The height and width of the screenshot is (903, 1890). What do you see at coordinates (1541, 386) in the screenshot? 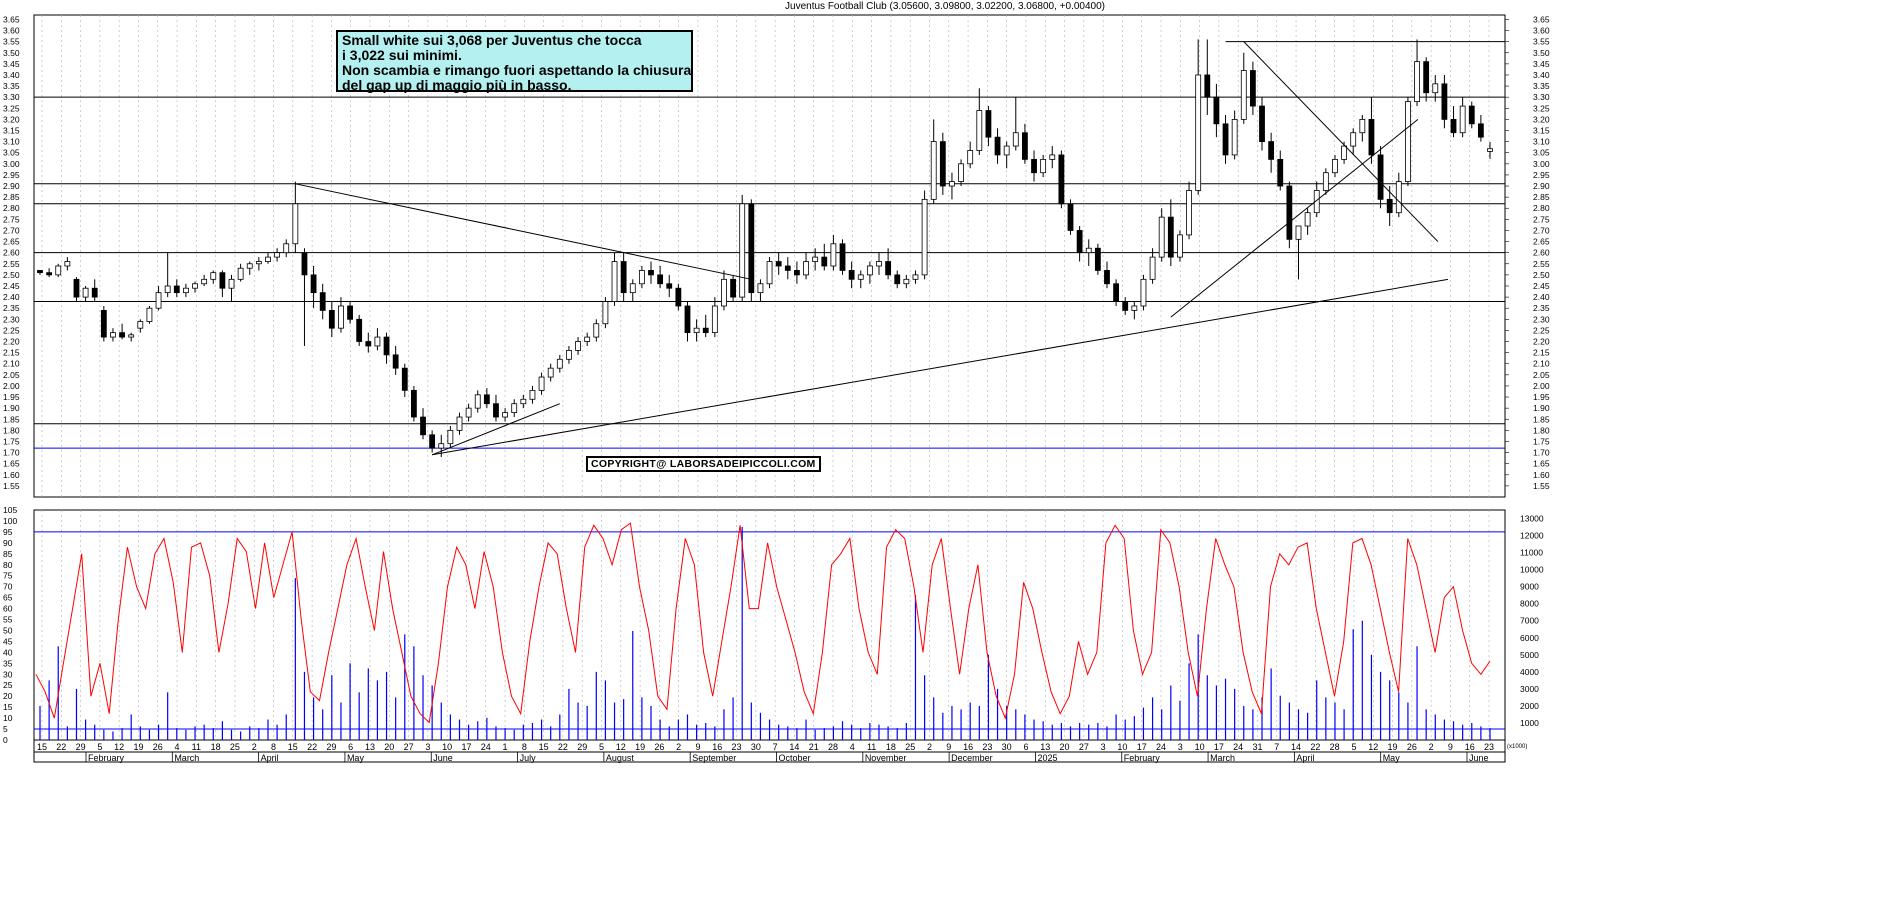
I see `price-tick-label-right: 2.00` at bounding box center [1541, 386].